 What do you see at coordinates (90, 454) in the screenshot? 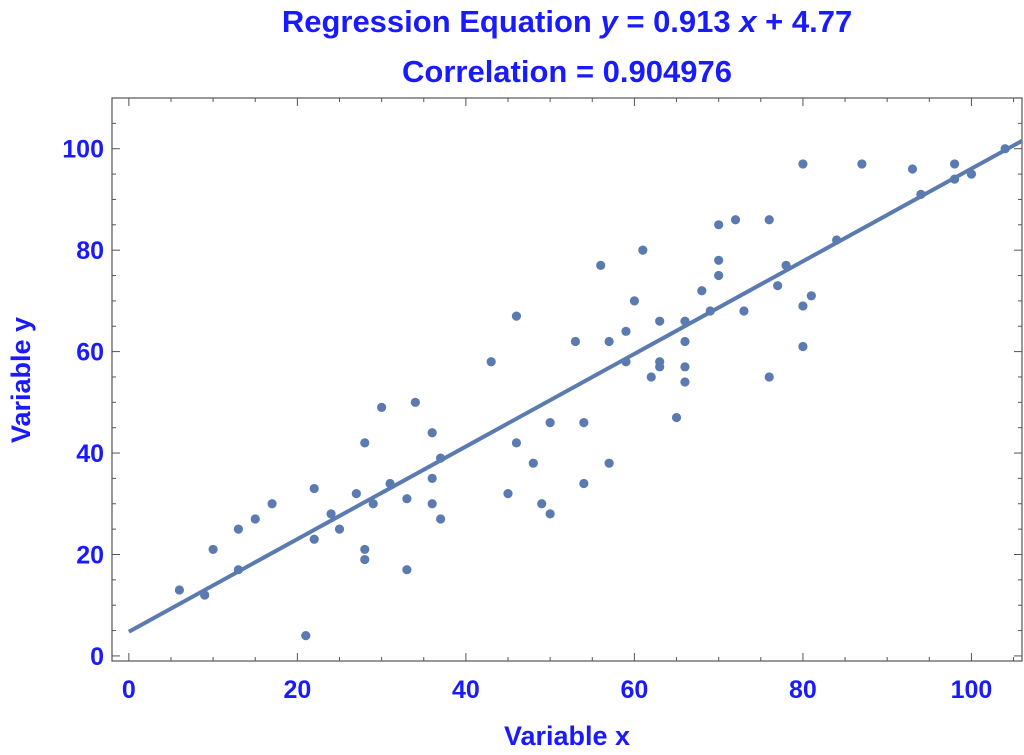
I see `y-tick-label: 40` at bounding box center [90, 454].